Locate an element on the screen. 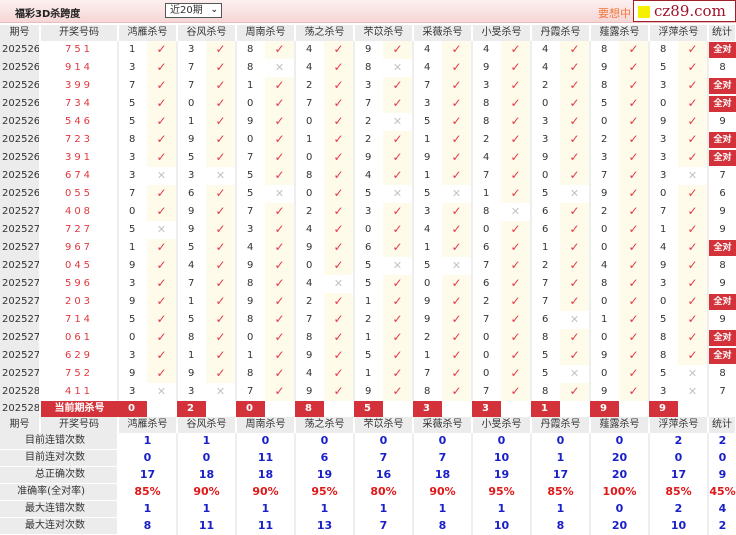  issue-cell: 2025278 is located at coordinates (20, 356).